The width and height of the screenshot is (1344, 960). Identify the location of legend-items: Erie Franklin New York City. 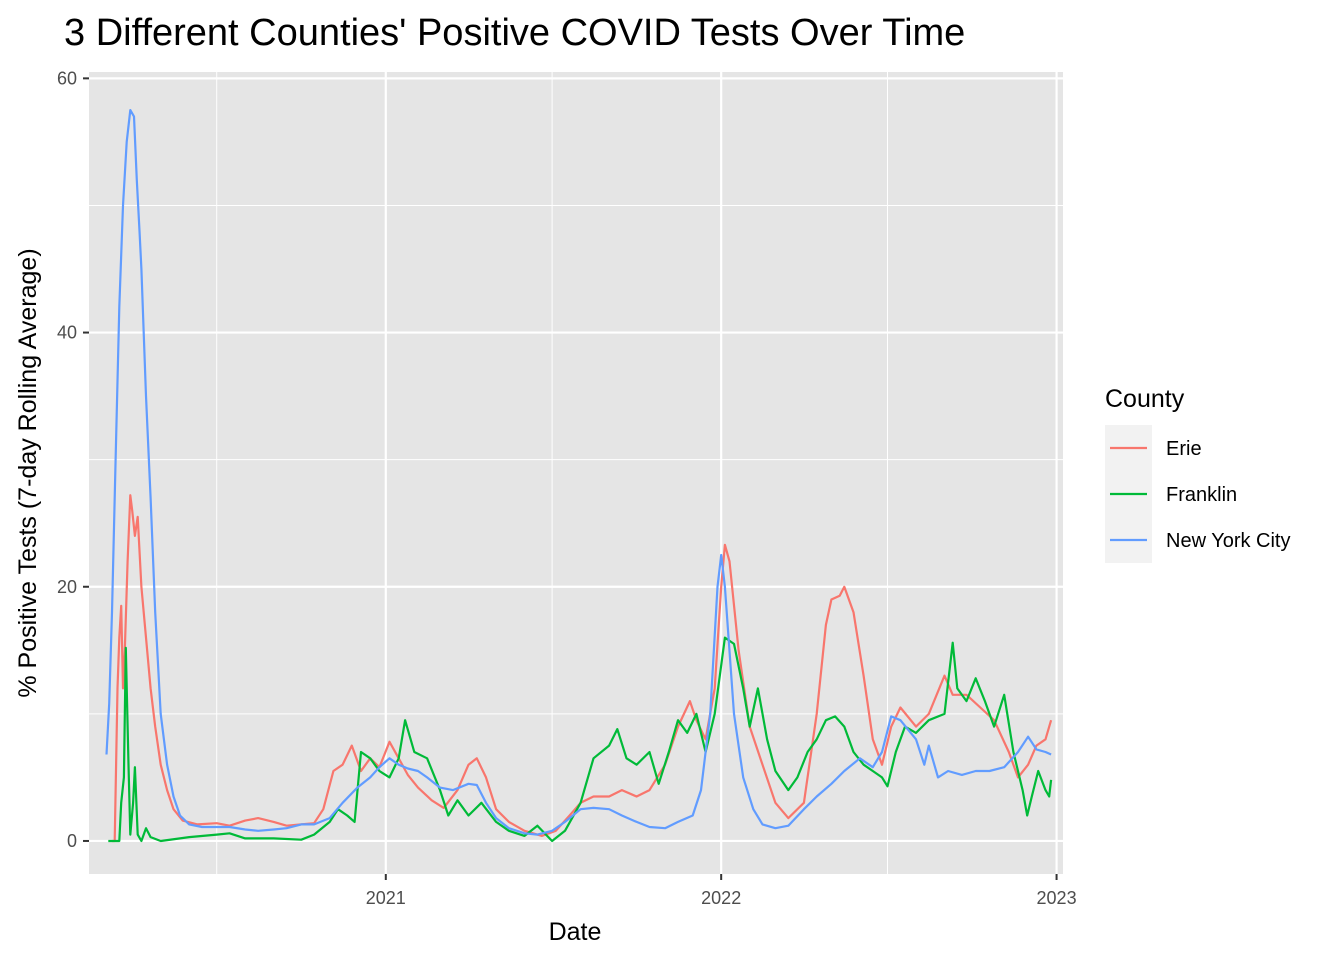
(1198, 494).